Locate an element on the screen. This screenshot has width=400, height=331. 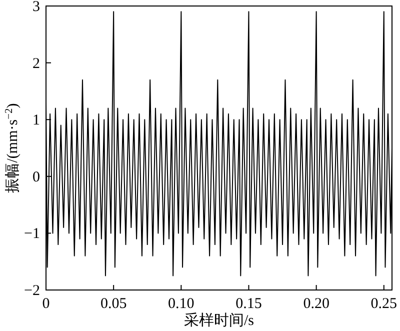
y-tick-label: 3 is located at coordinates (36, 7).